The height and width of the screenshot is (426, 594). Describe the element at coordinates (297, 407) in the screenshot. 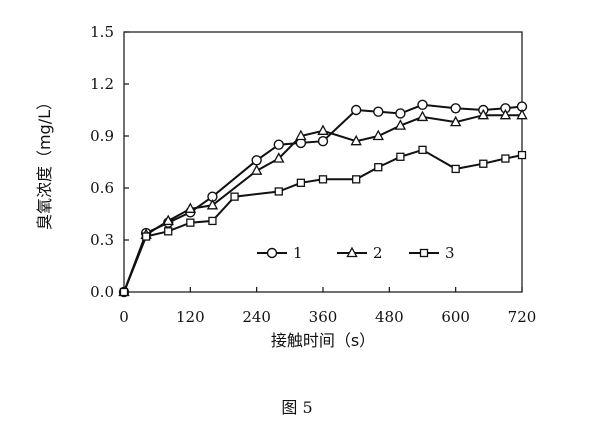

I see `figure-caption: 图 5` at that location.